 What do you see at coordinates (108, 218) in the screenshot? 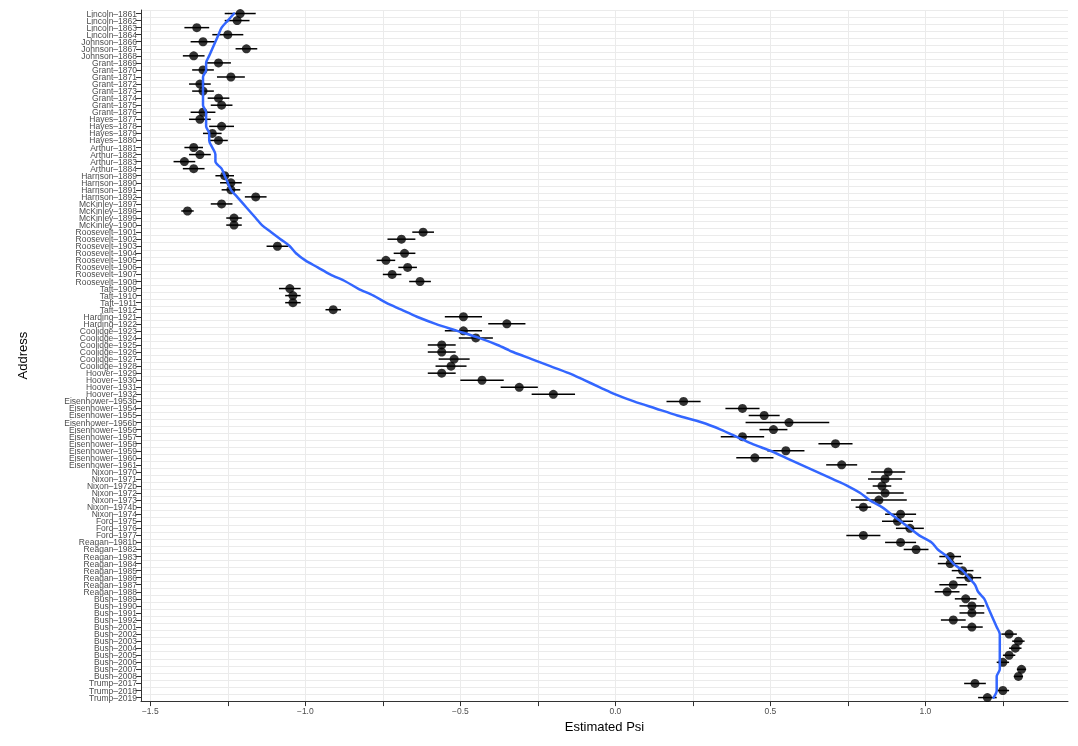
I see `y-tick-label: McKinley–1899` at bounding box center [108, 218].